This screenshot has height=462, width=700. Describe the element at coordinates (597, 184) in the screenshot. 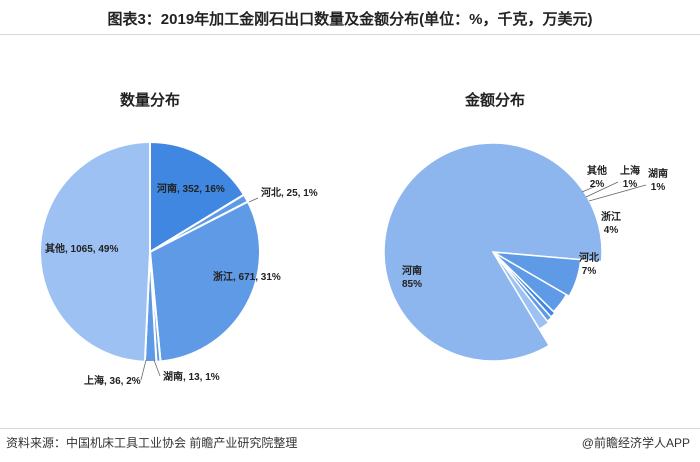

I see `amount-label-pct-5: 2%` at that location.